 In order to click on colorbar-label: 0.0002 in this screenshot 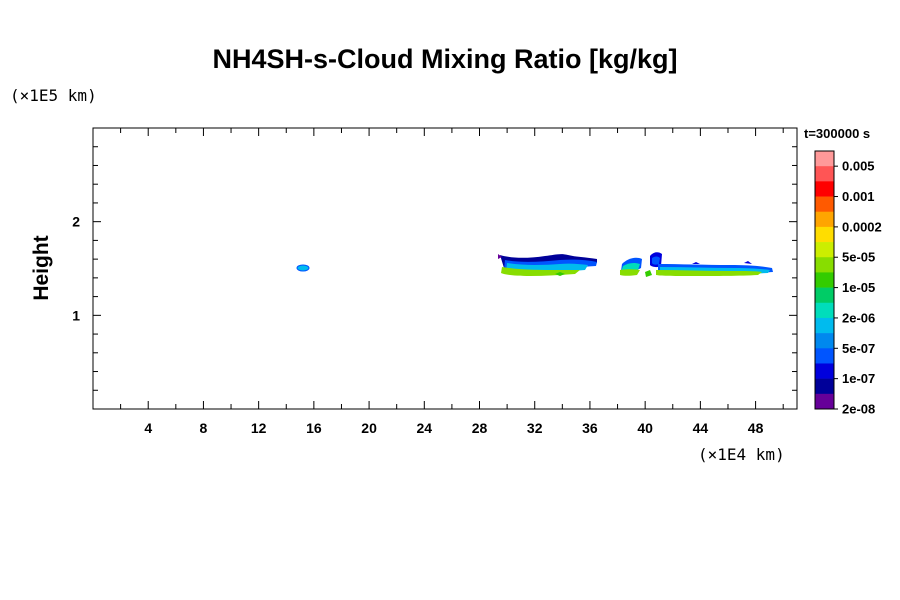, I will do `click(862, 226)`.